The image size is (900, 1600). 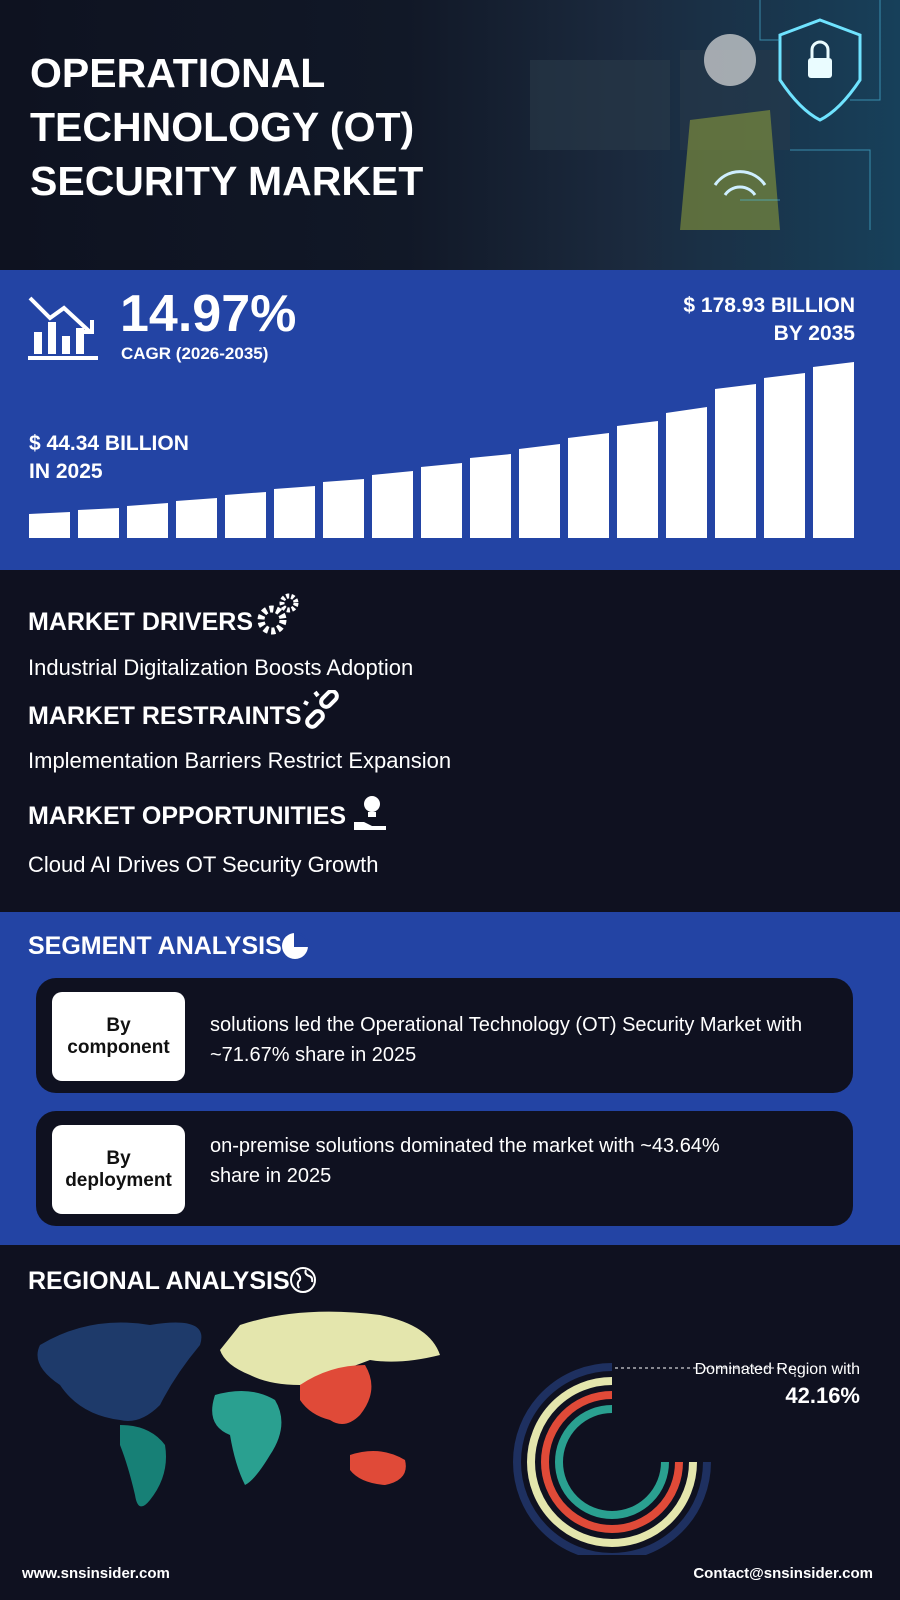 I want to click on header-image, so click(x=705, y=115).